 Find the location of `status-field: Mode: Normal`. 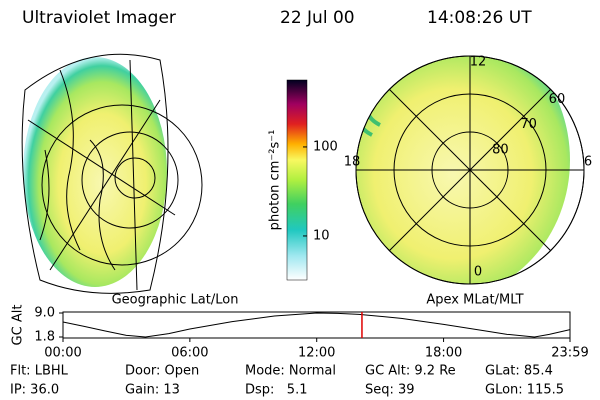

status-field: Mode: Normal is located at coordinates (290, 371).